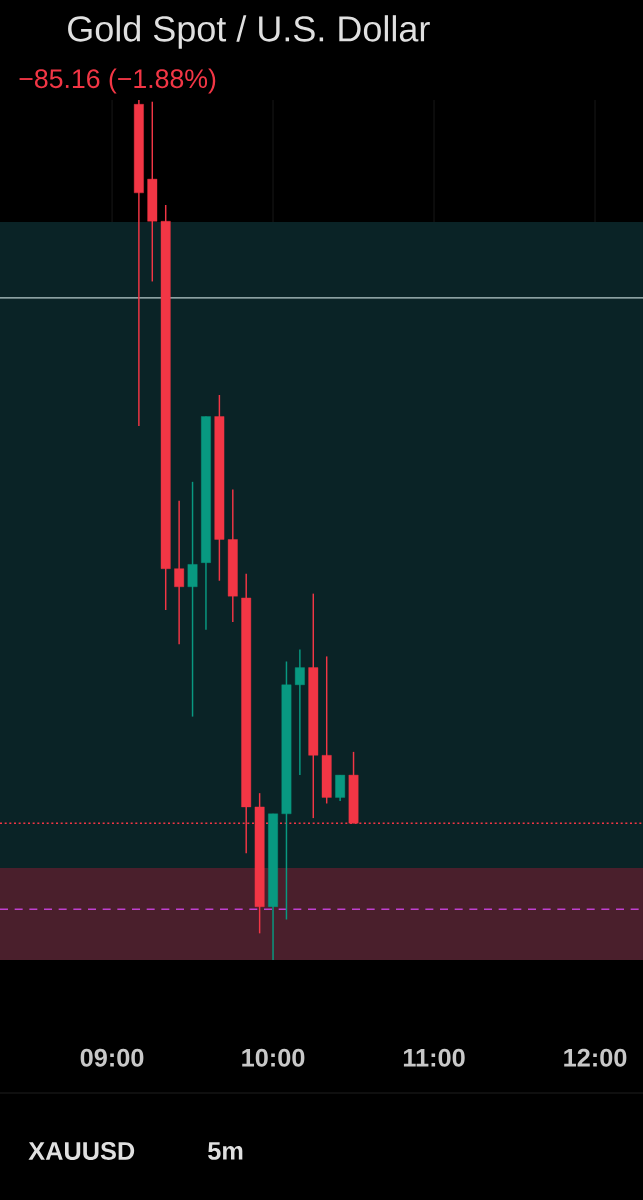 The image size is (643, 1200). I want to click on chart-subtitle: −85.16 (−1.88%), so click(117, 81).